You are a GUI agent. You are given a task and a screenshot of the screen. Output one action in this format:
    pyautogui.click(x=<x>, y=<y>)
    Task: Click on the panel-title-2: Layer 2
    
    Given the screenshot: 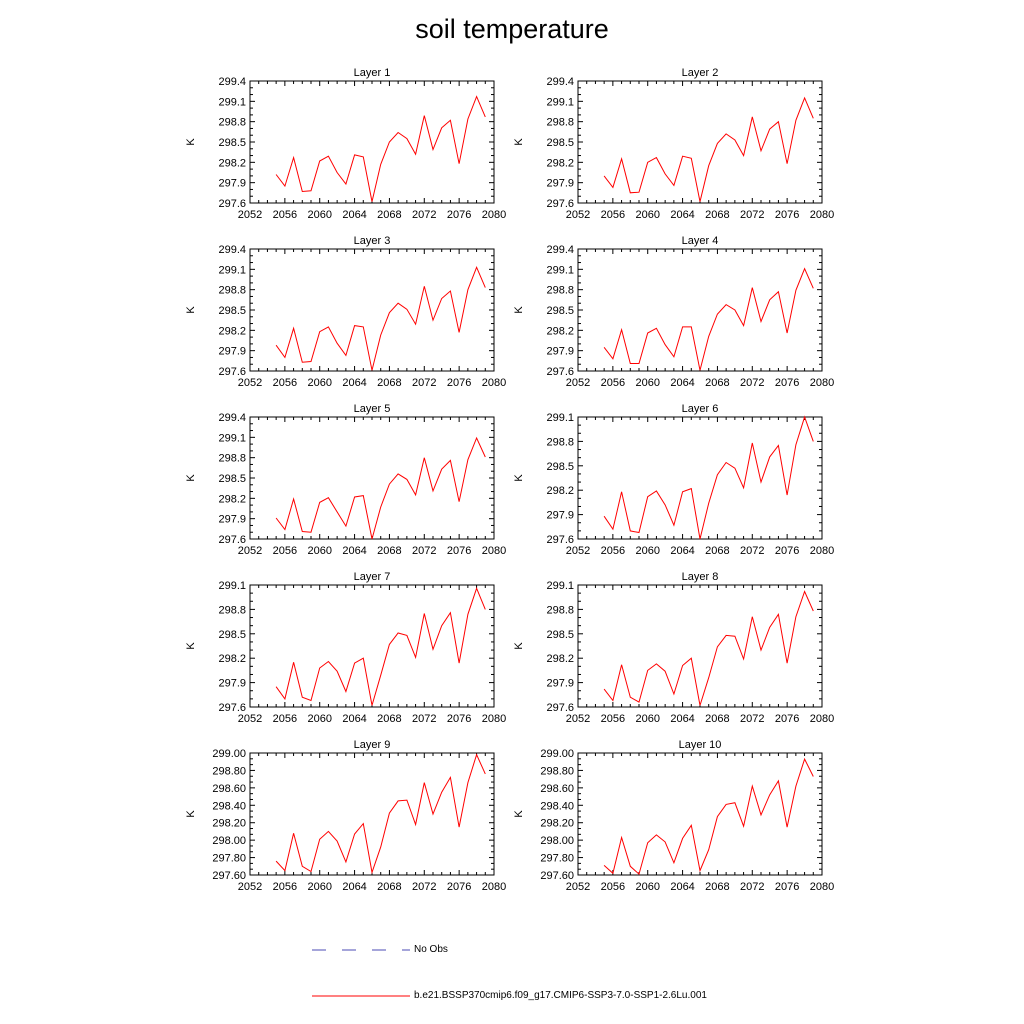 What is the action you would take?
    pyautogui.click(x=700, y=73)
    